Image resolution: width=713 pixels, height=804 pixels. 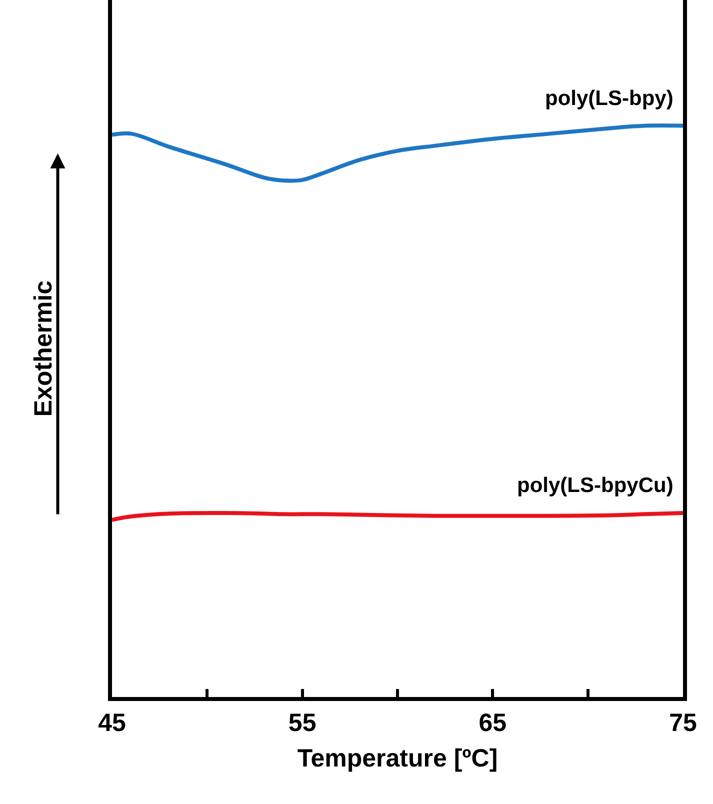 What do you see at coordinates (492, 723) in the screenshot?
I see `x-tick-label: 65` at bounding box center [492, 723].